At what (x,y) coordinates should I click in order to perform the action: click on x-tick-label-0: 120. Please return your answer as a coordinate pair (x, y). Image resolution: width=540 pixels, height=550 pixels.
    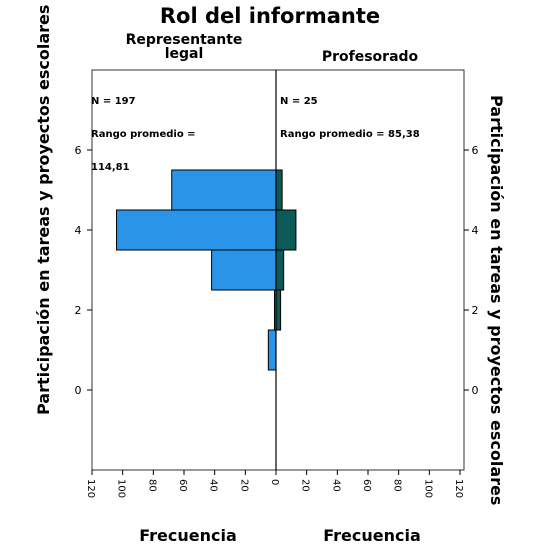
    Looking at the image, I should click on (90, 488).